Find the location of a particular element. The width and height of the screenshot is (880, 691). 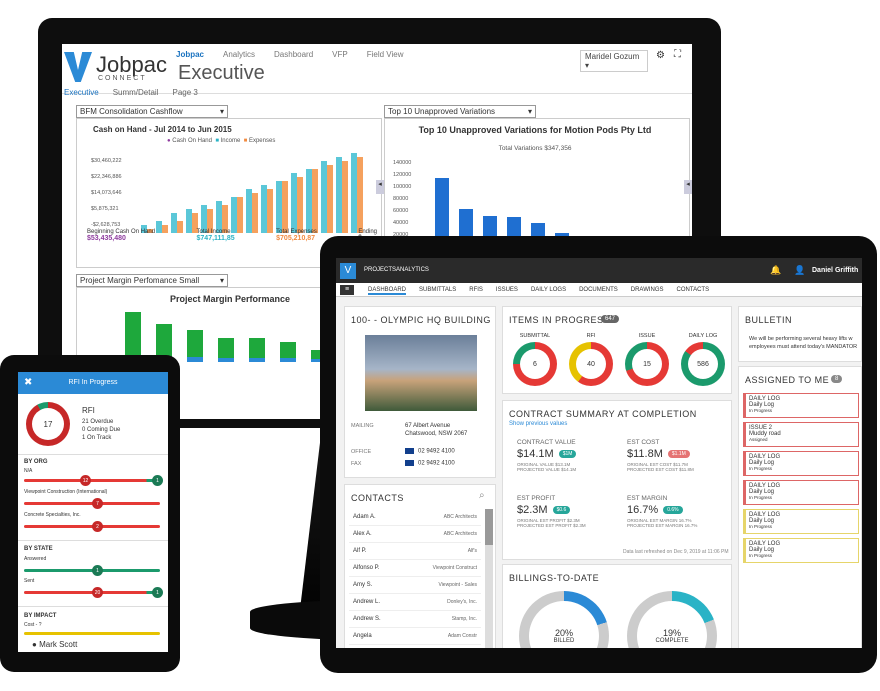

tab-documents: DOCUMENTS is located at coordinates (598, 290).